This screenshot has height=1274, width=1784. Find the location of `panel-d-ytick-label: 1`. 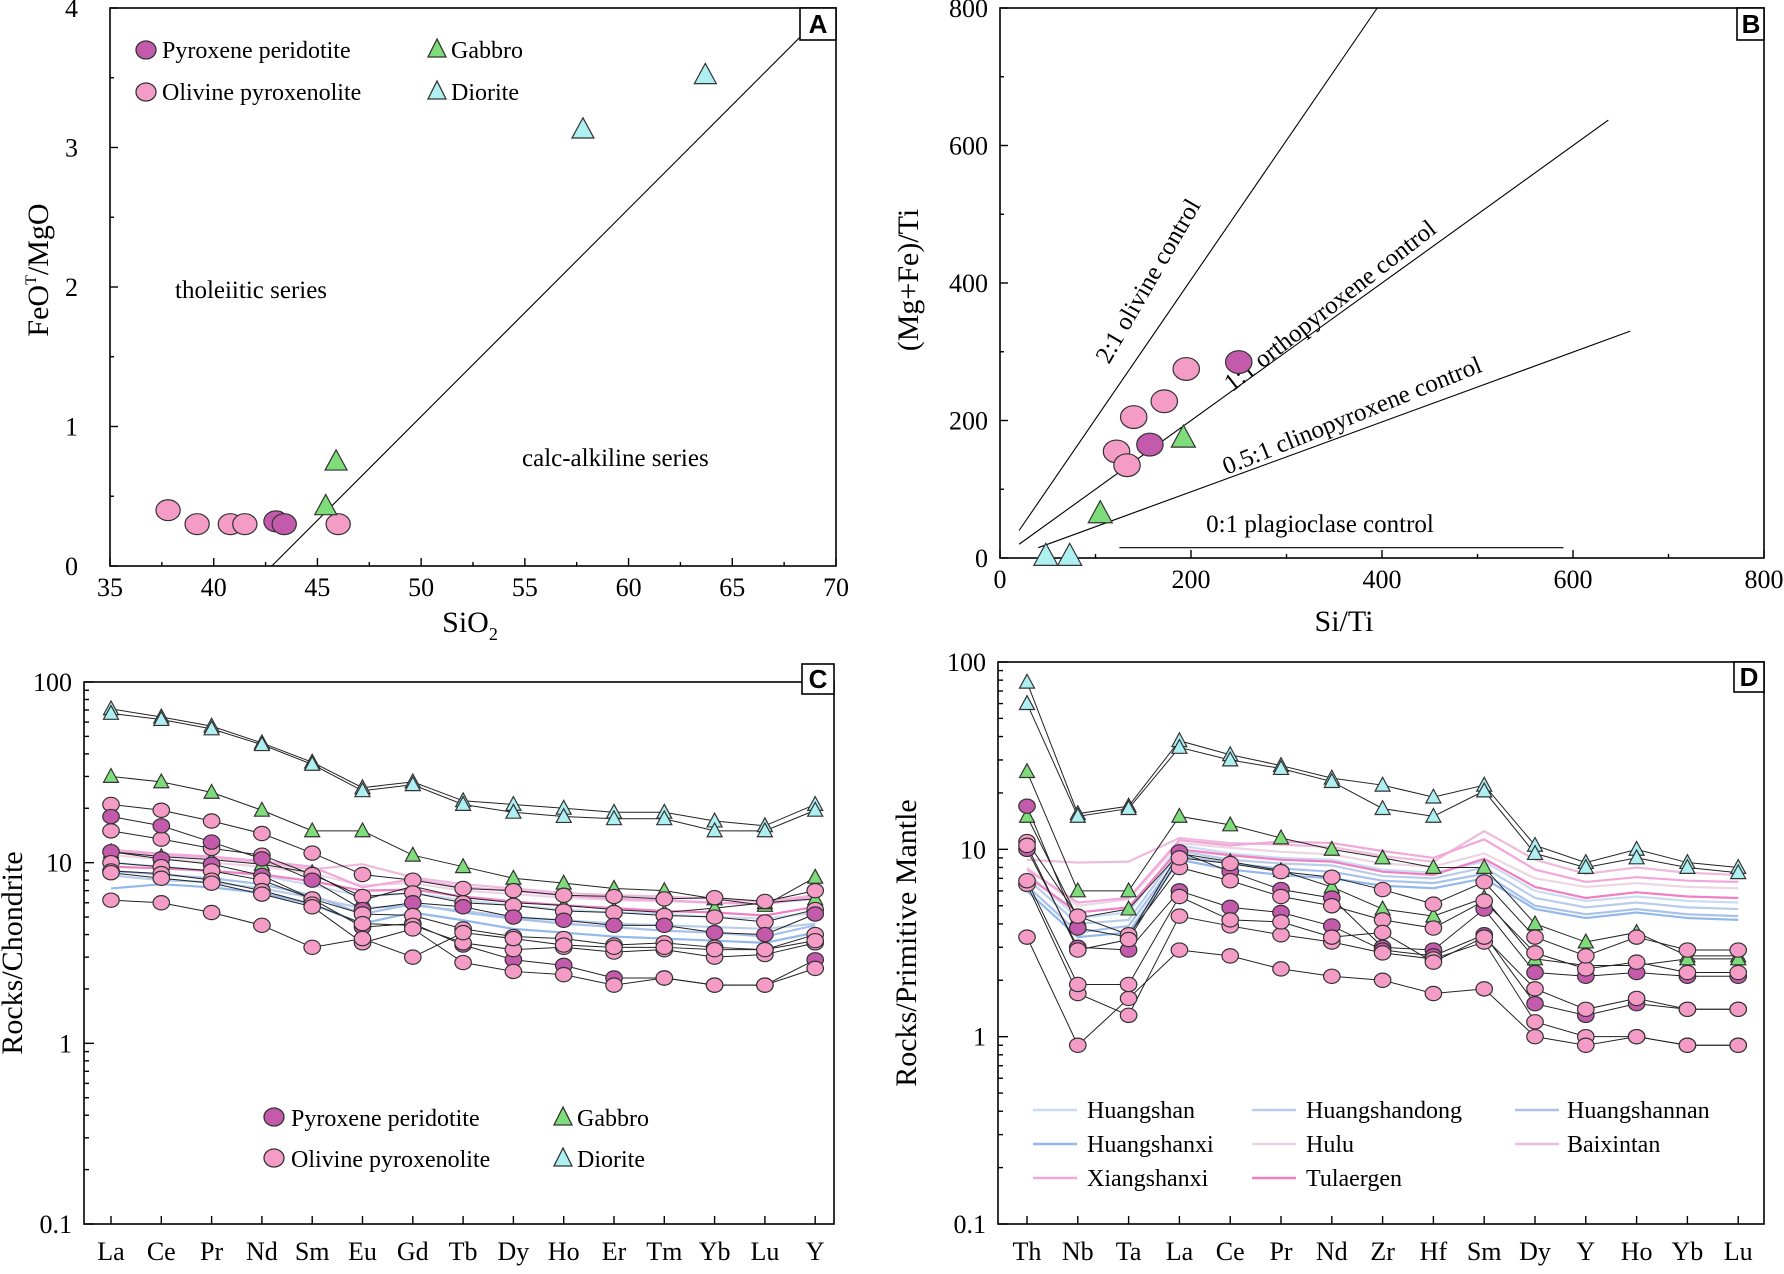

panel-d-ytick-label: 1 is located at coordinates (979, 1037).